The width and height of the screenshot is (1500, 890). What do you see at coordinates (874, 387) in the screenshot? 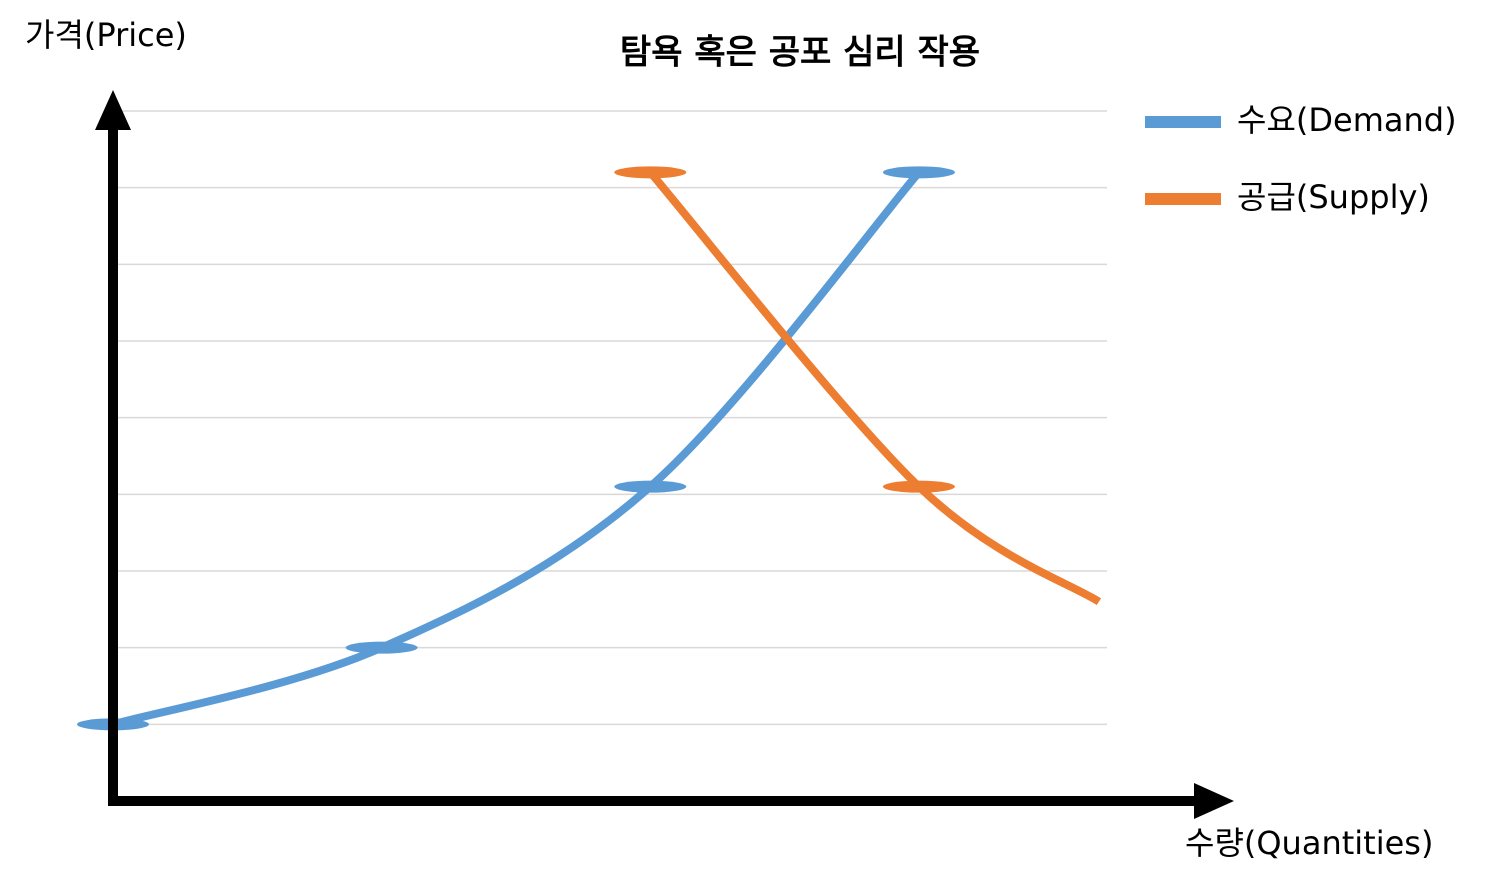
I see `series-line` at bounding box center [874, 387].